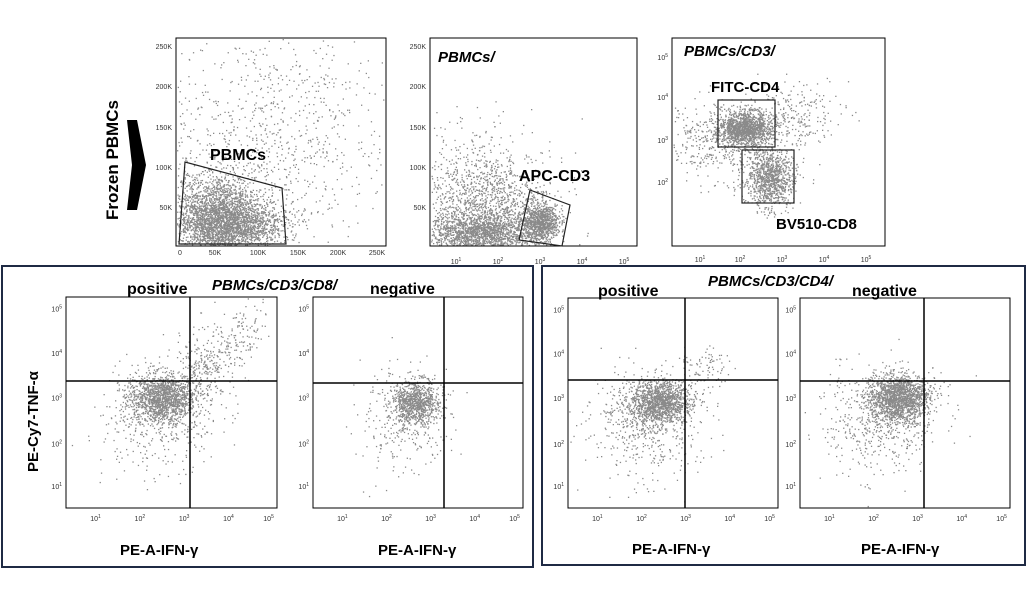  I want to click on cd4-positive-label: positive, so click(628, 291).